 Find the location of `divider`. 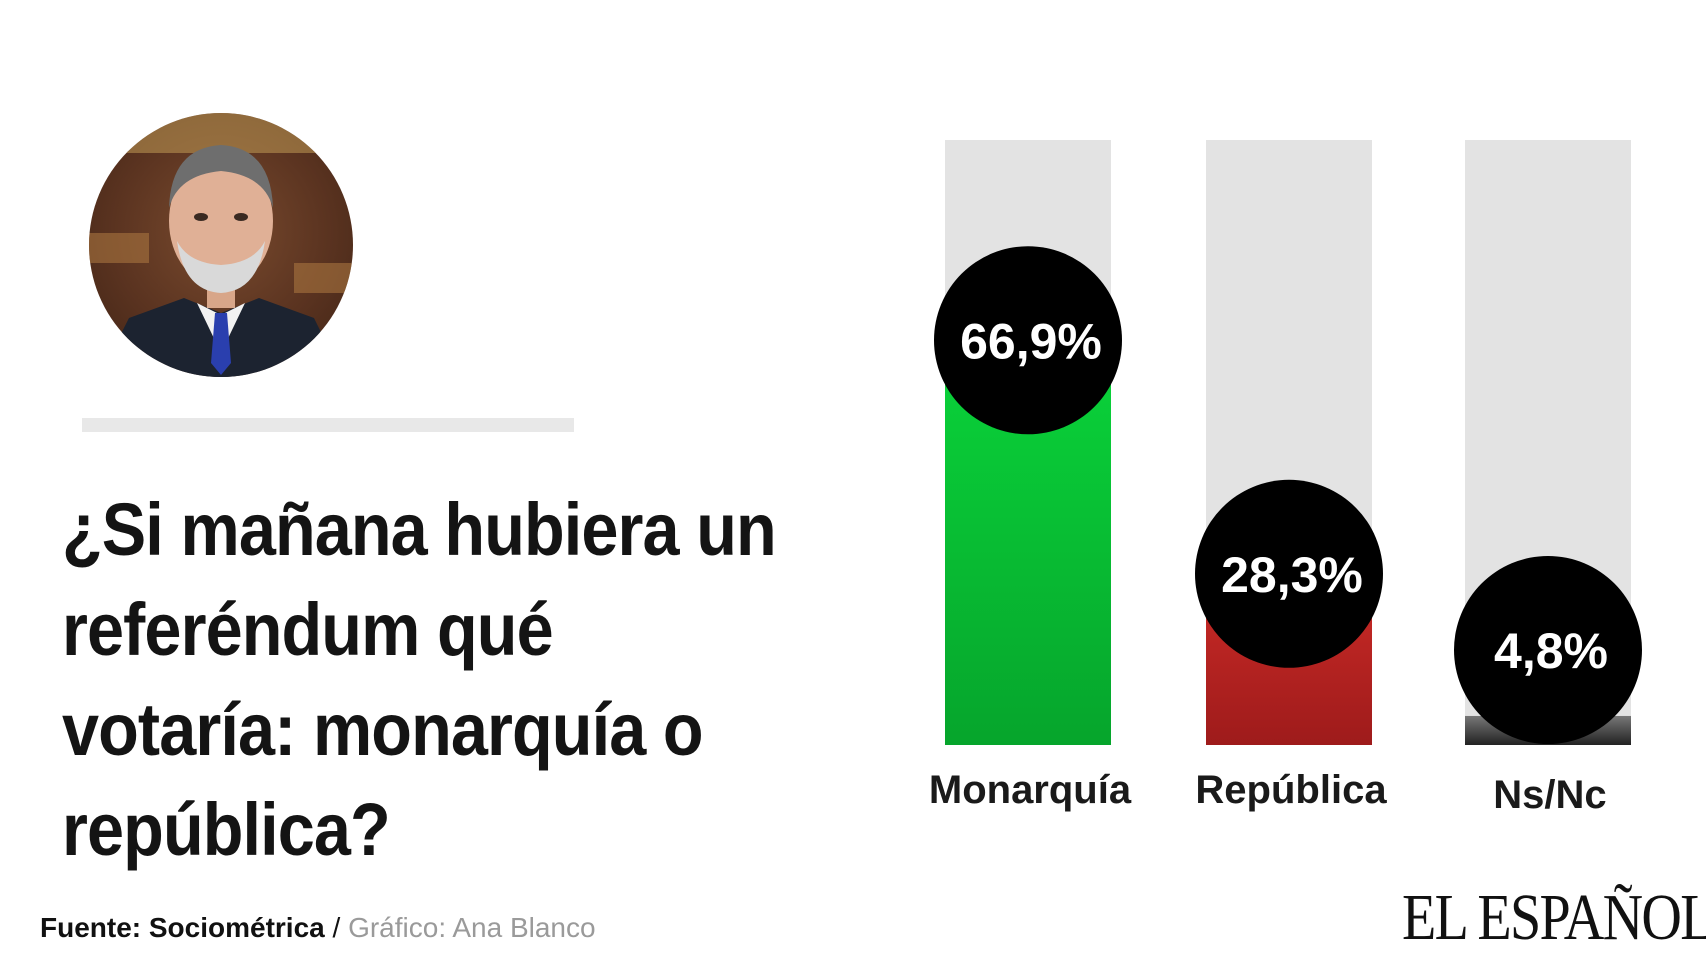

divider is located at coordinates (328, 425).